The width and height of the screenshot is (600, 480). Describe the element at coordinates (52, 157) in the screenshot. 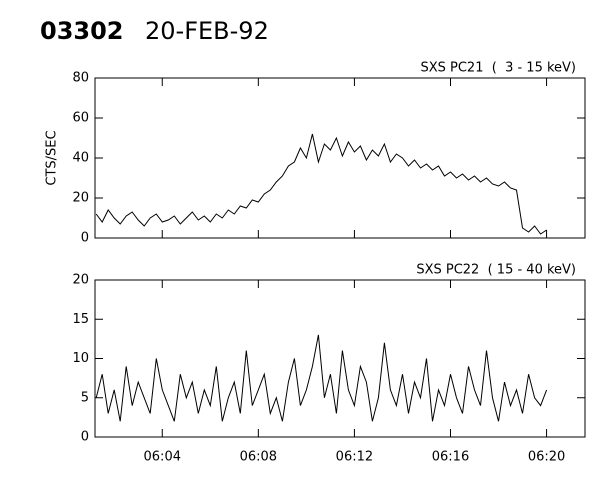

I see `y-axis-label: CTS/SEC` at that location.